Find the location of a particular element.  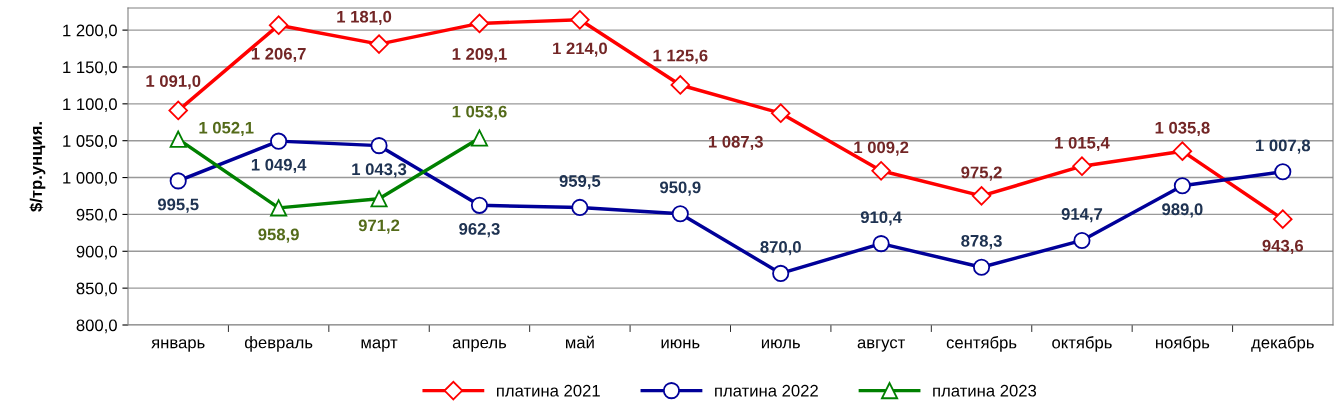

x-tick-label: май is located at coordinates (580, 342).